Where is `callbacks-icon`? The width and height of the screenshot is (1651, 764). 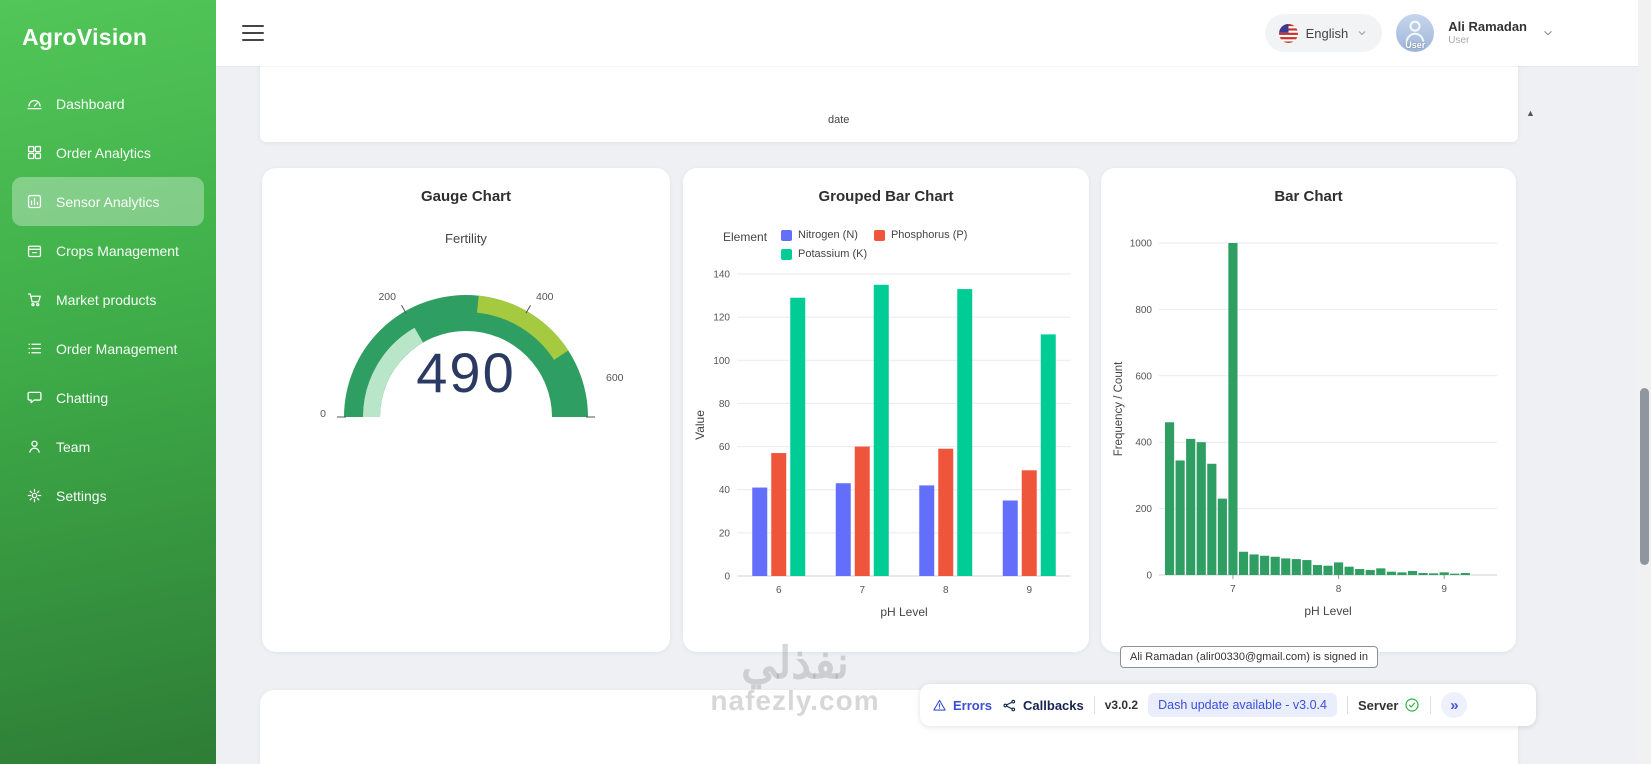
callbacks-icon is located at coordinates (1009, 705).